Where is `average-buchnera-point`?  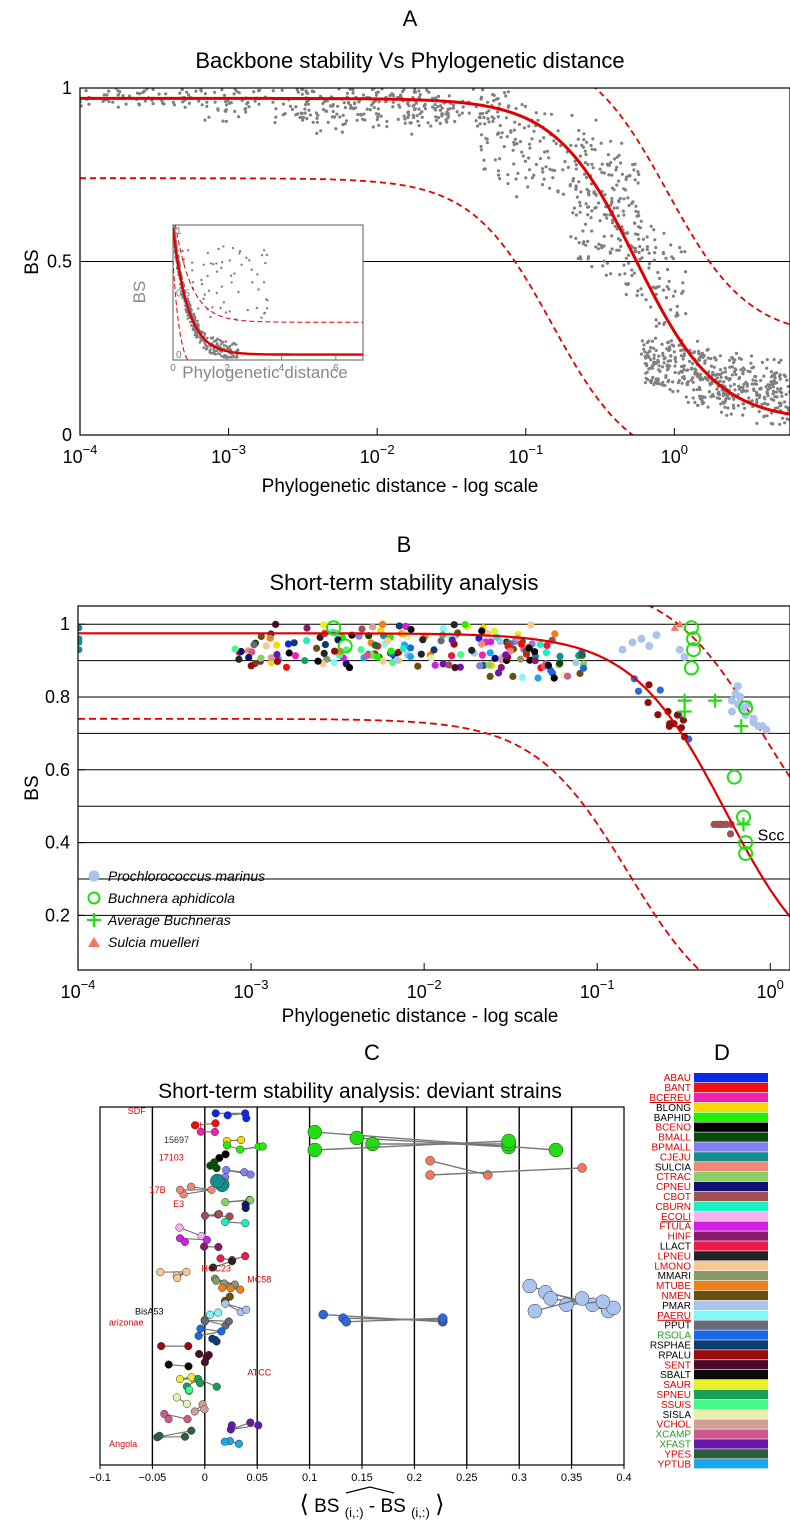
average-buchnera-point is located at coordinates (743, 824).